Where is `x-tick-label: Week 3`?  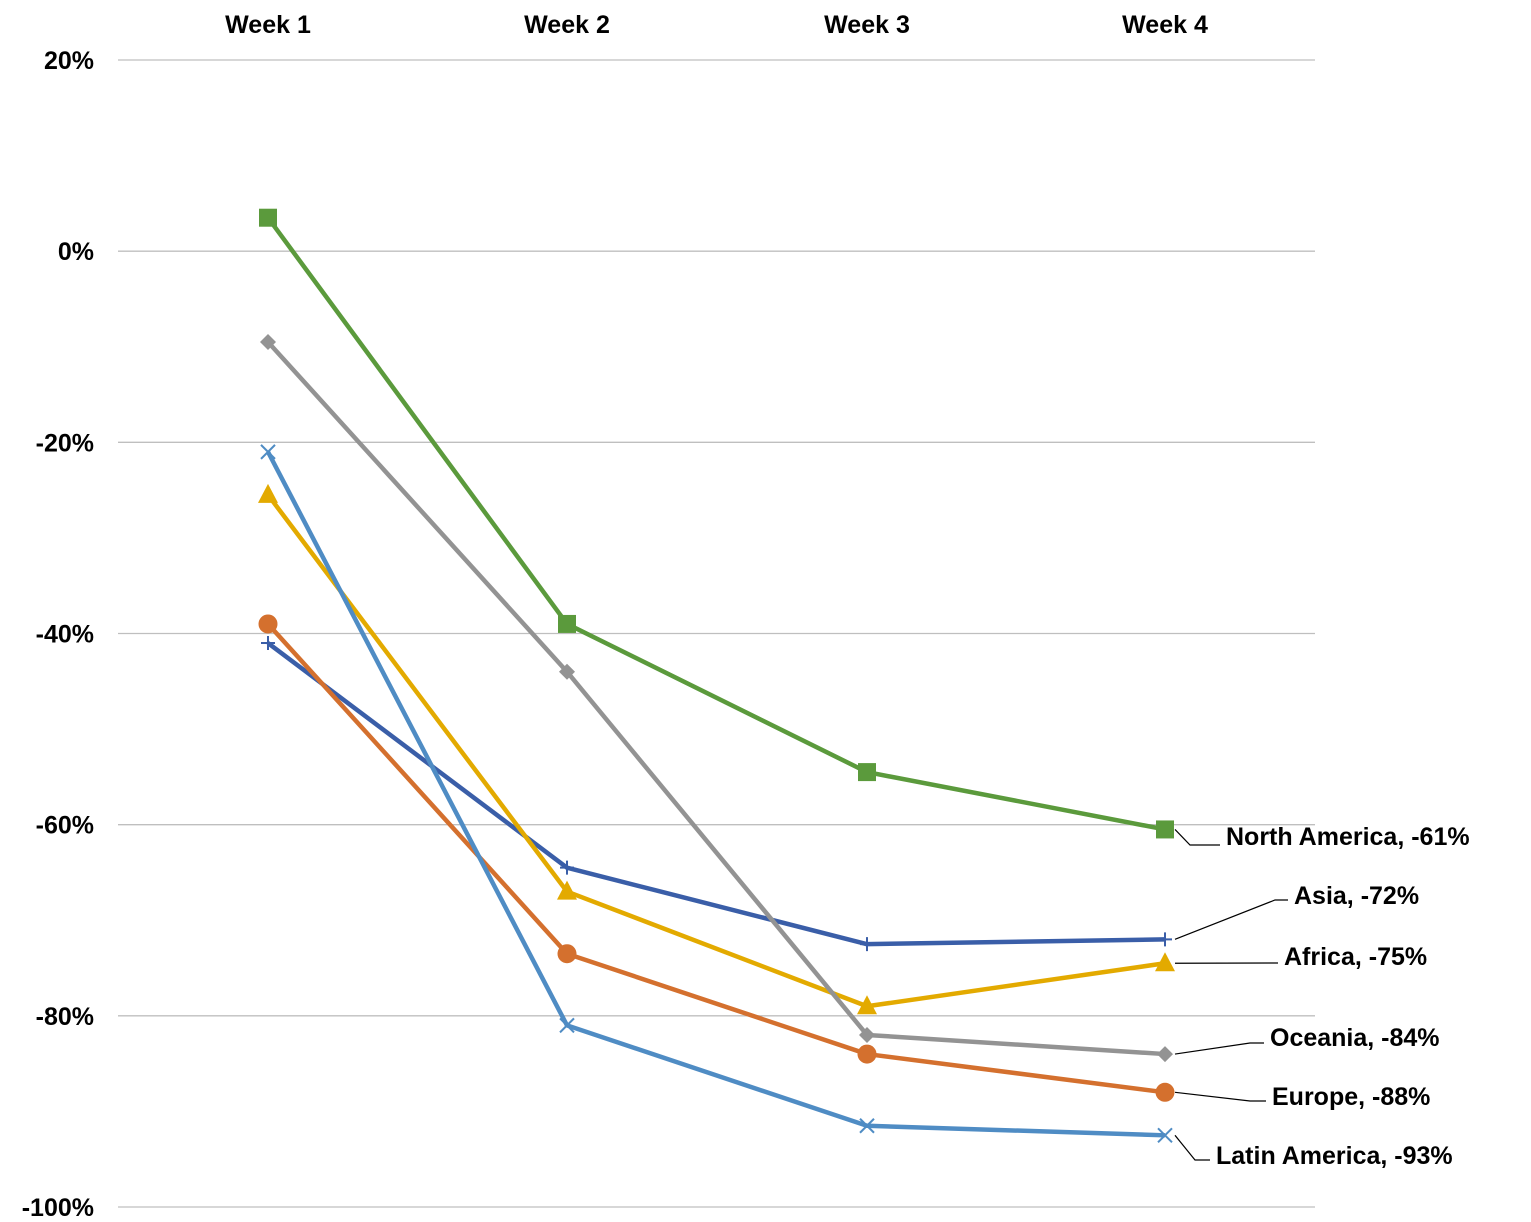 x-tick-label: Week 3 is located at coordinates (867, 25).